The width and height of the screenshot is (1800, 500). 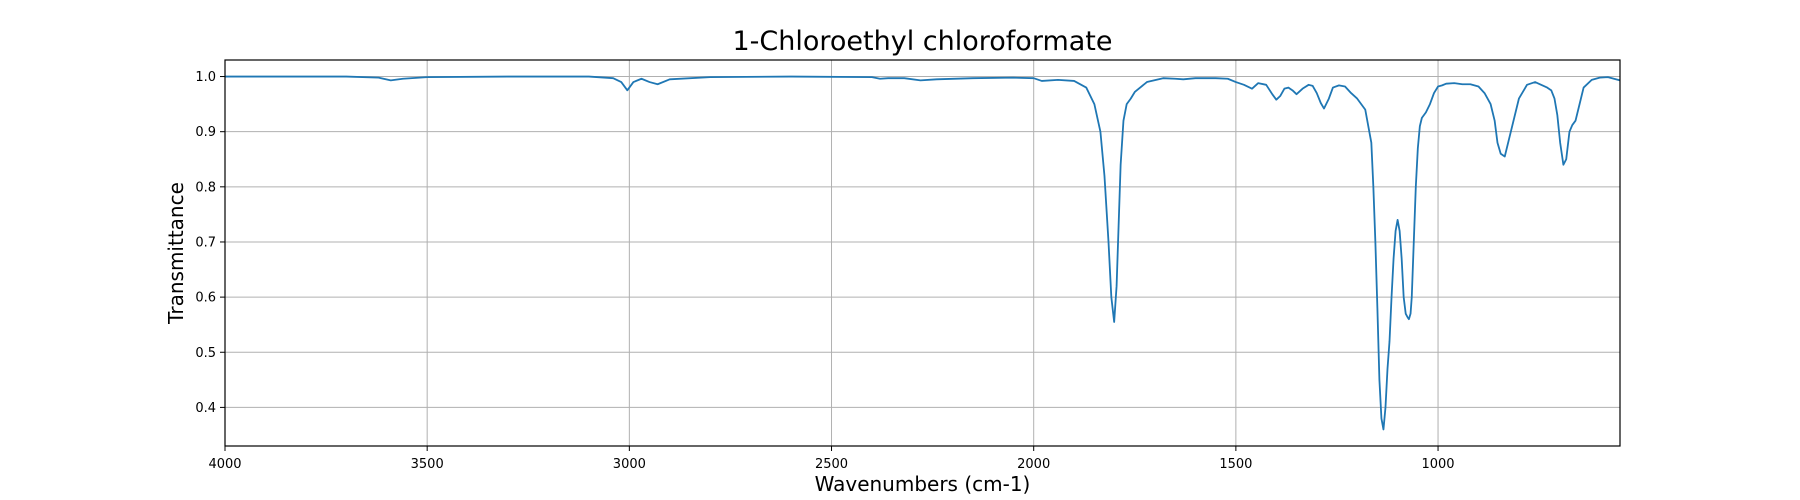 What do you see at coordinates (1235, 464) in the screenshot?
I see `x-tick-label: 1500` at bounding box center [1235, 464].